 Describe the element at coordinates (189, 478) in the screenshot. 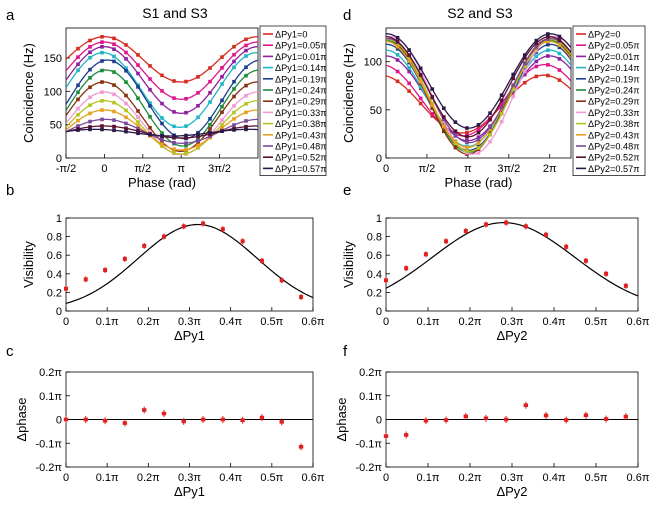

I see `x-tick-label-c: 0.3π` at that location.